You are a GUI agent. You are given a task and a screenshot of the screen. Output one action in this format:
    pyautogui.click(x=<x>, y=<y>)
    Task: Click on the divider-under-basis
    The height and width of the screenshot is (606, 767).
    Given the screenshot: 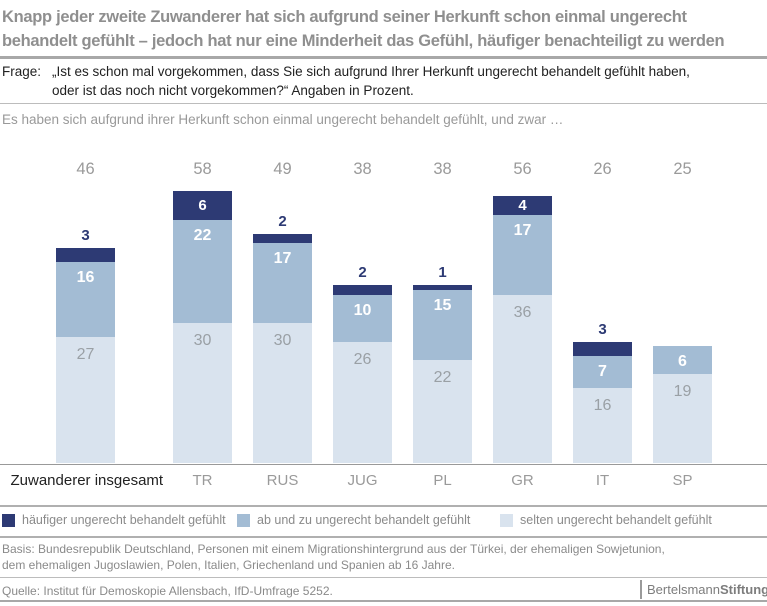 What is the action you would take?
    pyautogui.click(x=383, y=577)
    